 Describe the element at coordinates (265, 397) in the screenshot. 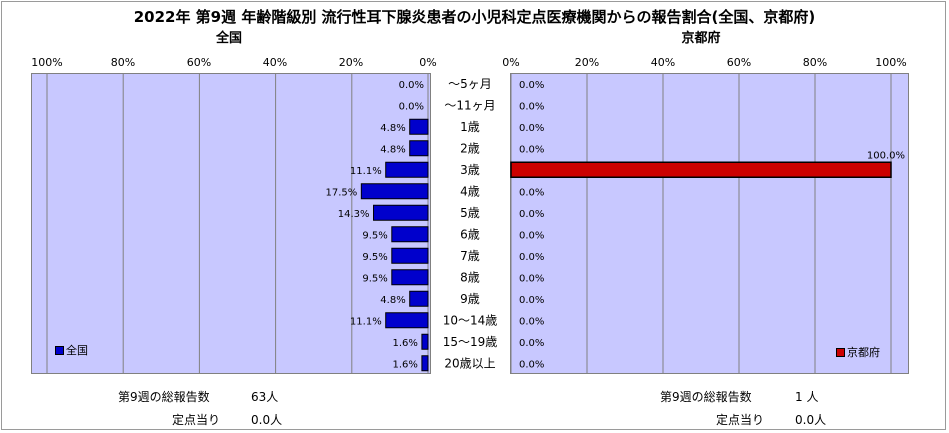

I see `national-total-value: 63人` at that location.